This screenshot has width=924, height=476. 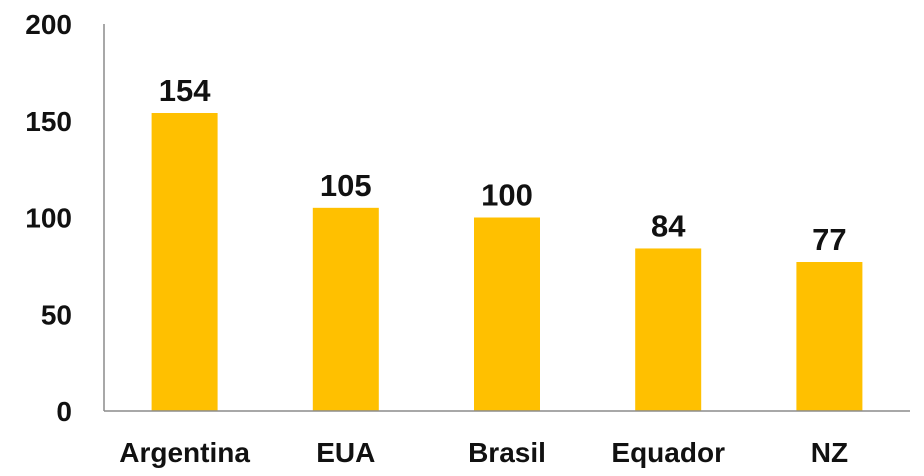 I want to click on x-category-label: EUA, so click(x=345, y=452).